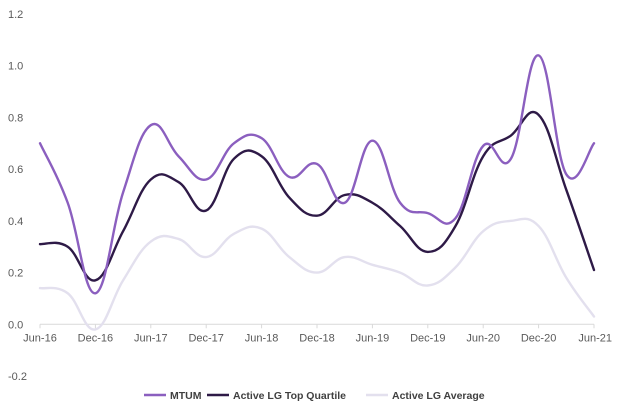 Image resolution: width=620 pixels, height=415 pixels. Describe the element at coordinates (15, 222) in the screenshot. I see `y-tick-label: 0.4` at that location.